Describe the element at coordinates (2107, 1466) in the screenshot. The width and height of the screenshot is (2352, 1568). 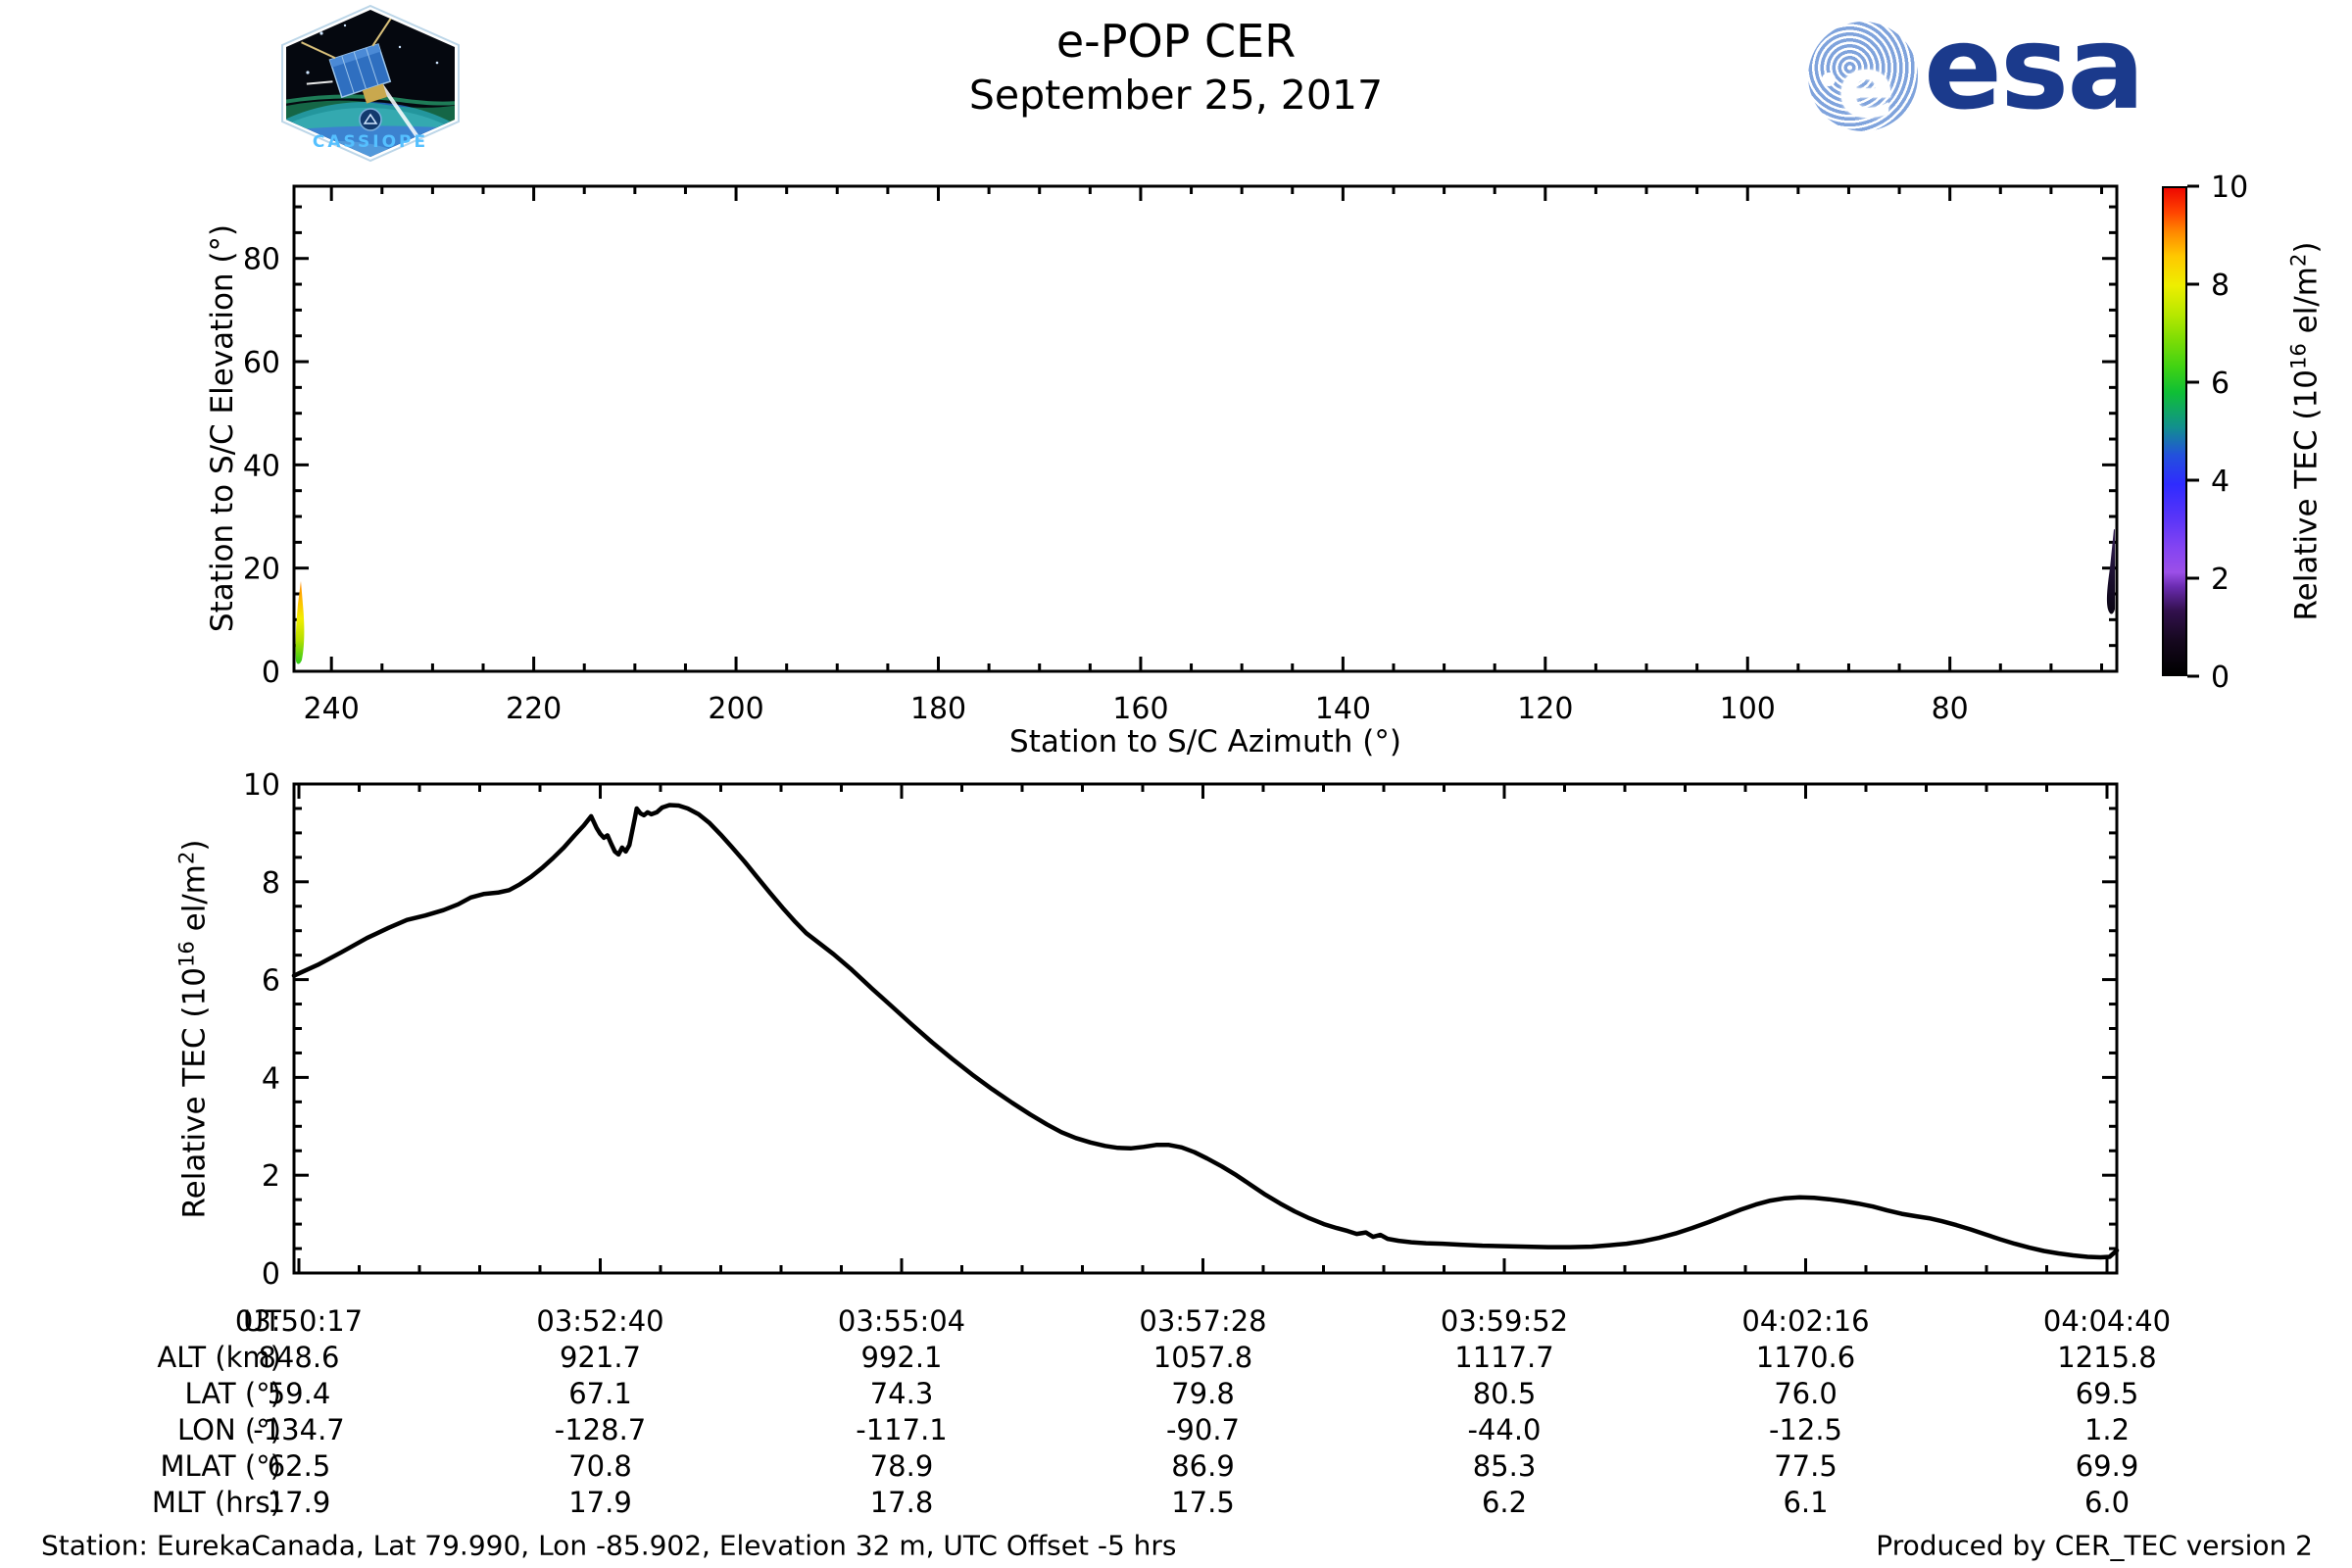
I see `table-cell: 69.9` at that location.